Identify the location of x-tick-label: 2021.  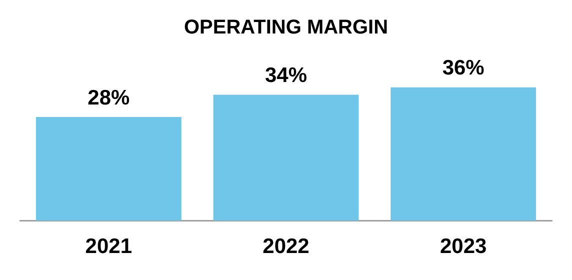
(108, 246).